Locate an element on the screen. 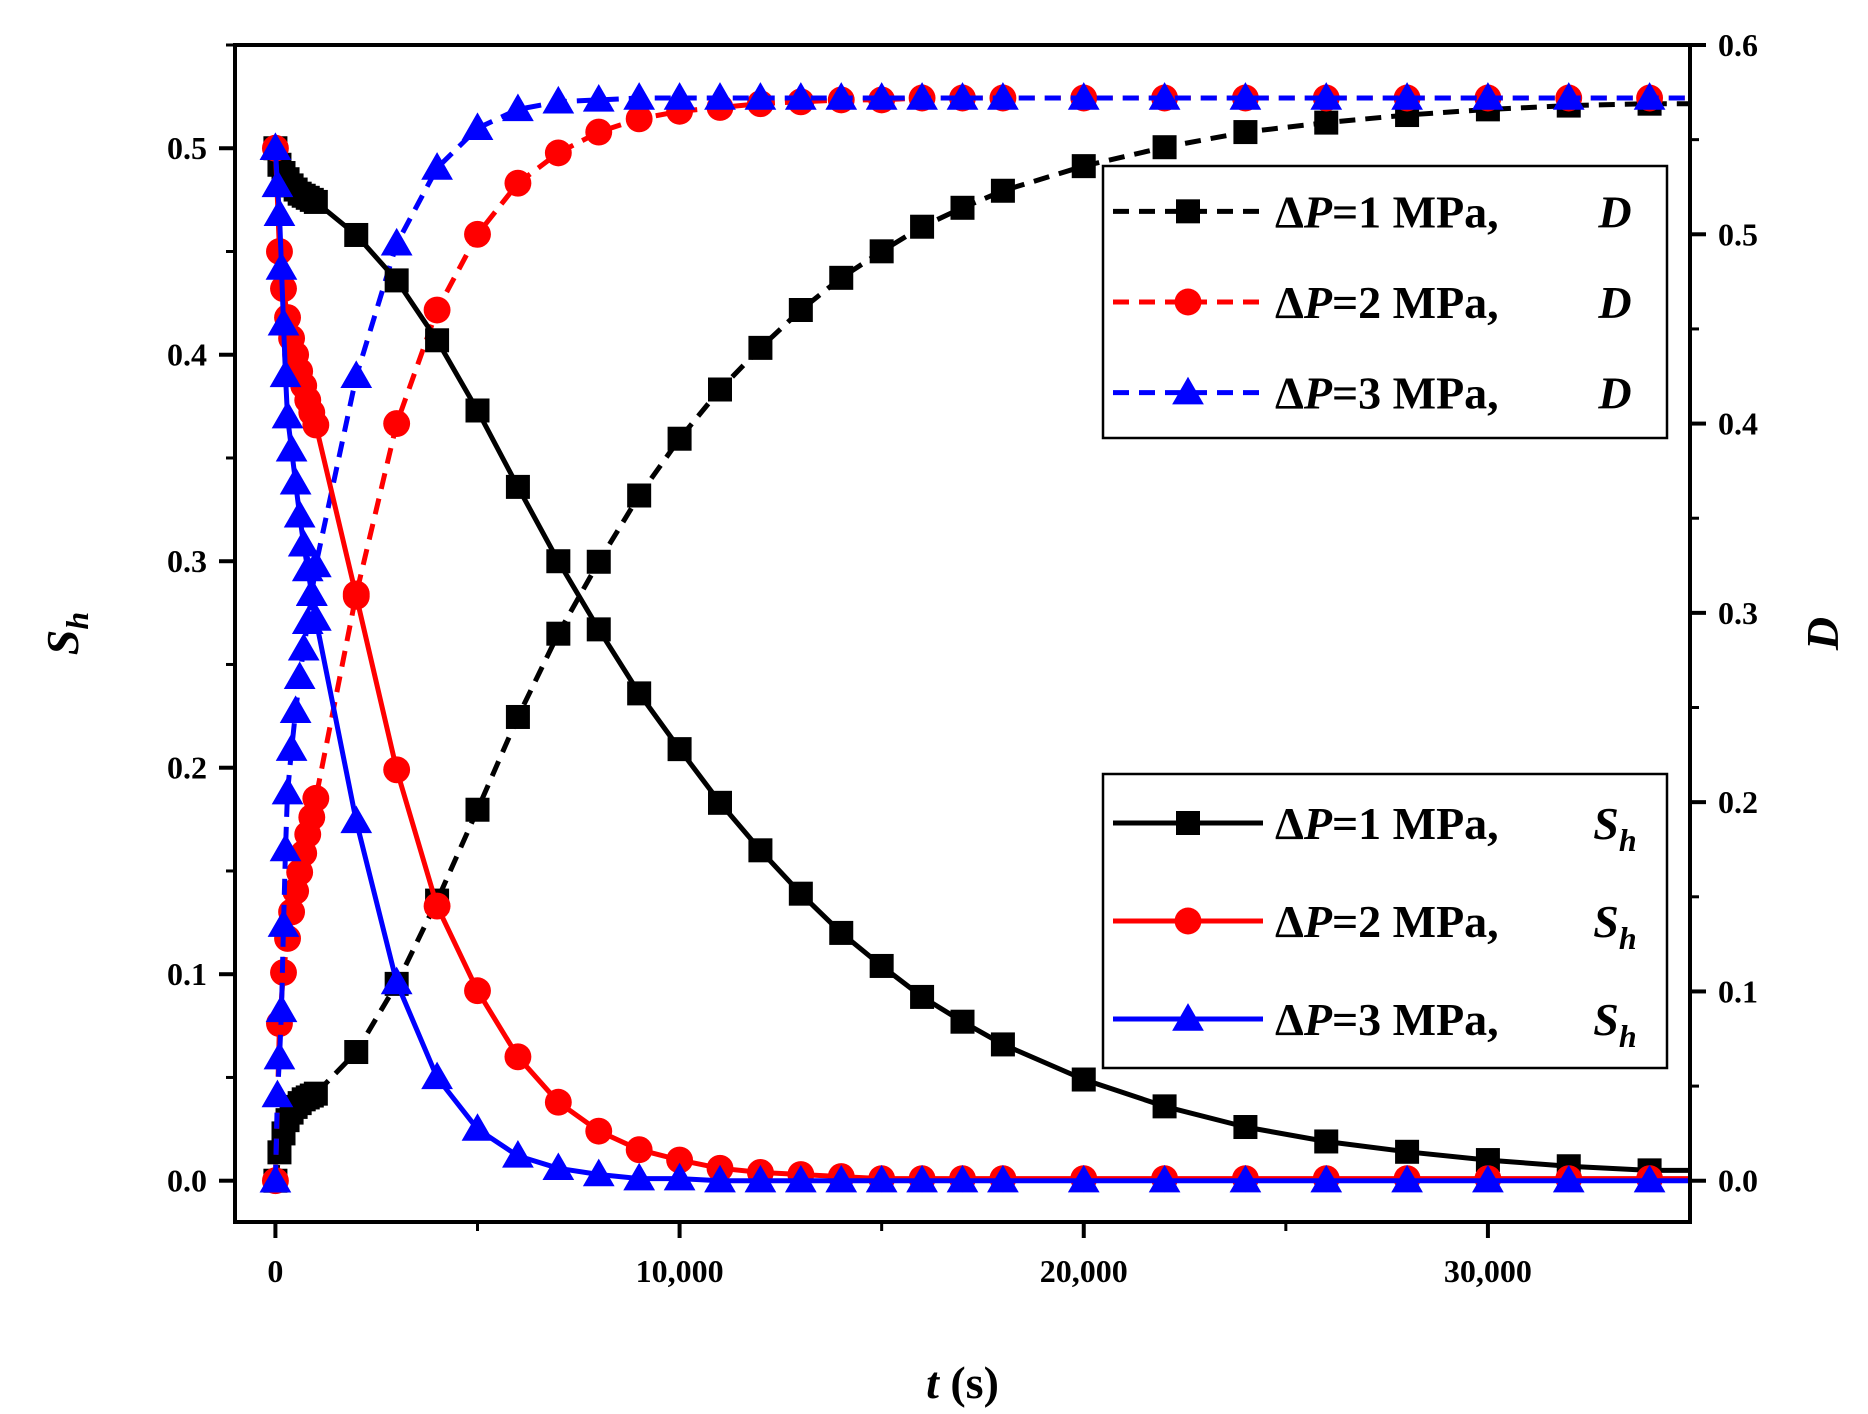 The width and height of the screenshot is (1868, 1414). legend-marker is located at coordinates (1188, 823).